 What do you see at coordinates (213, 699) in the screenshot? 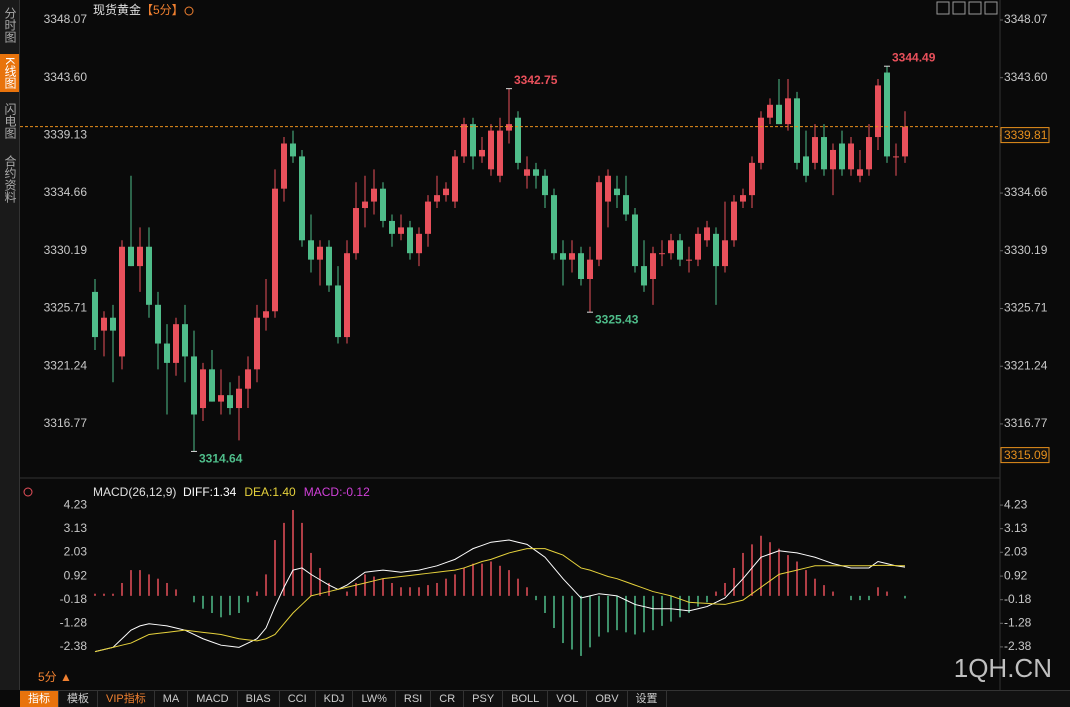
I see `toolbar-tab: MACD` at bounding box center [213, 699].